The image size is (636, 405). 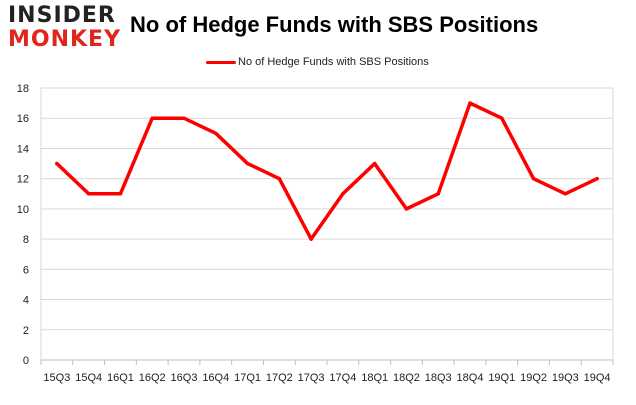 What do you see at coordinates (342, 378) in the screenshot?
I see `x-tick-label: 17Q4` at bounding box center [342, 378].